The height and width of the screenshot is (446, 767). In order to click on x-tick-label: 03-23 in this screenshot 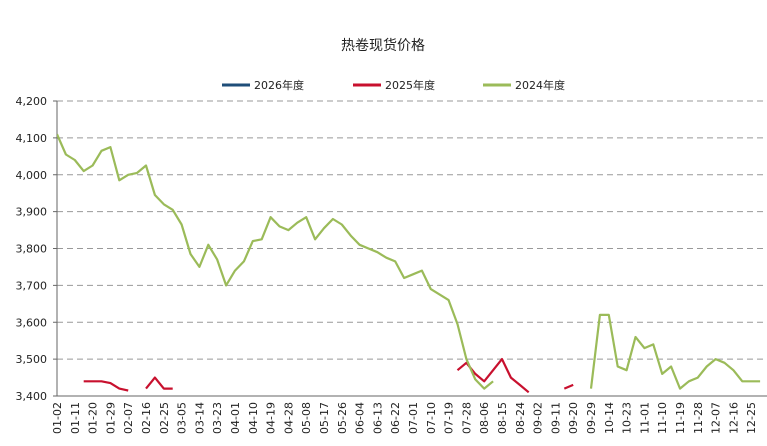, I will do `click(217, 418)`.